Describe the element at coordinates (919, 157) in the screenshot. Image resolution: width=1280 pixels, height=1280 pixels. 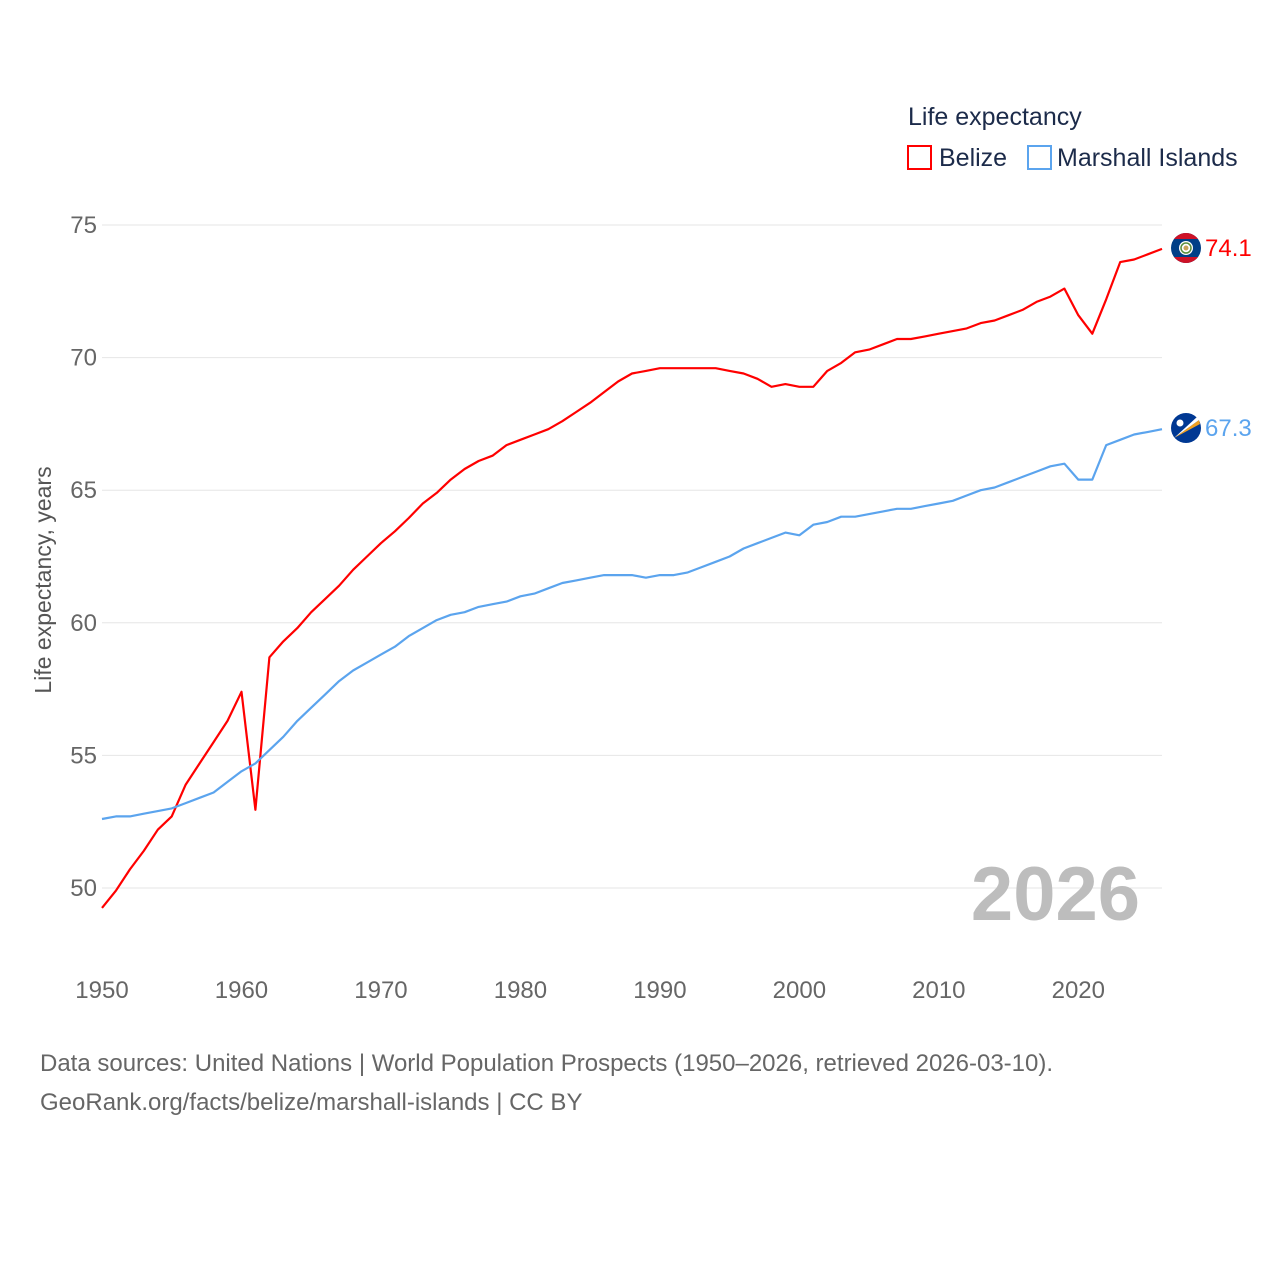
I see `legend-swatch-belize` at that location.